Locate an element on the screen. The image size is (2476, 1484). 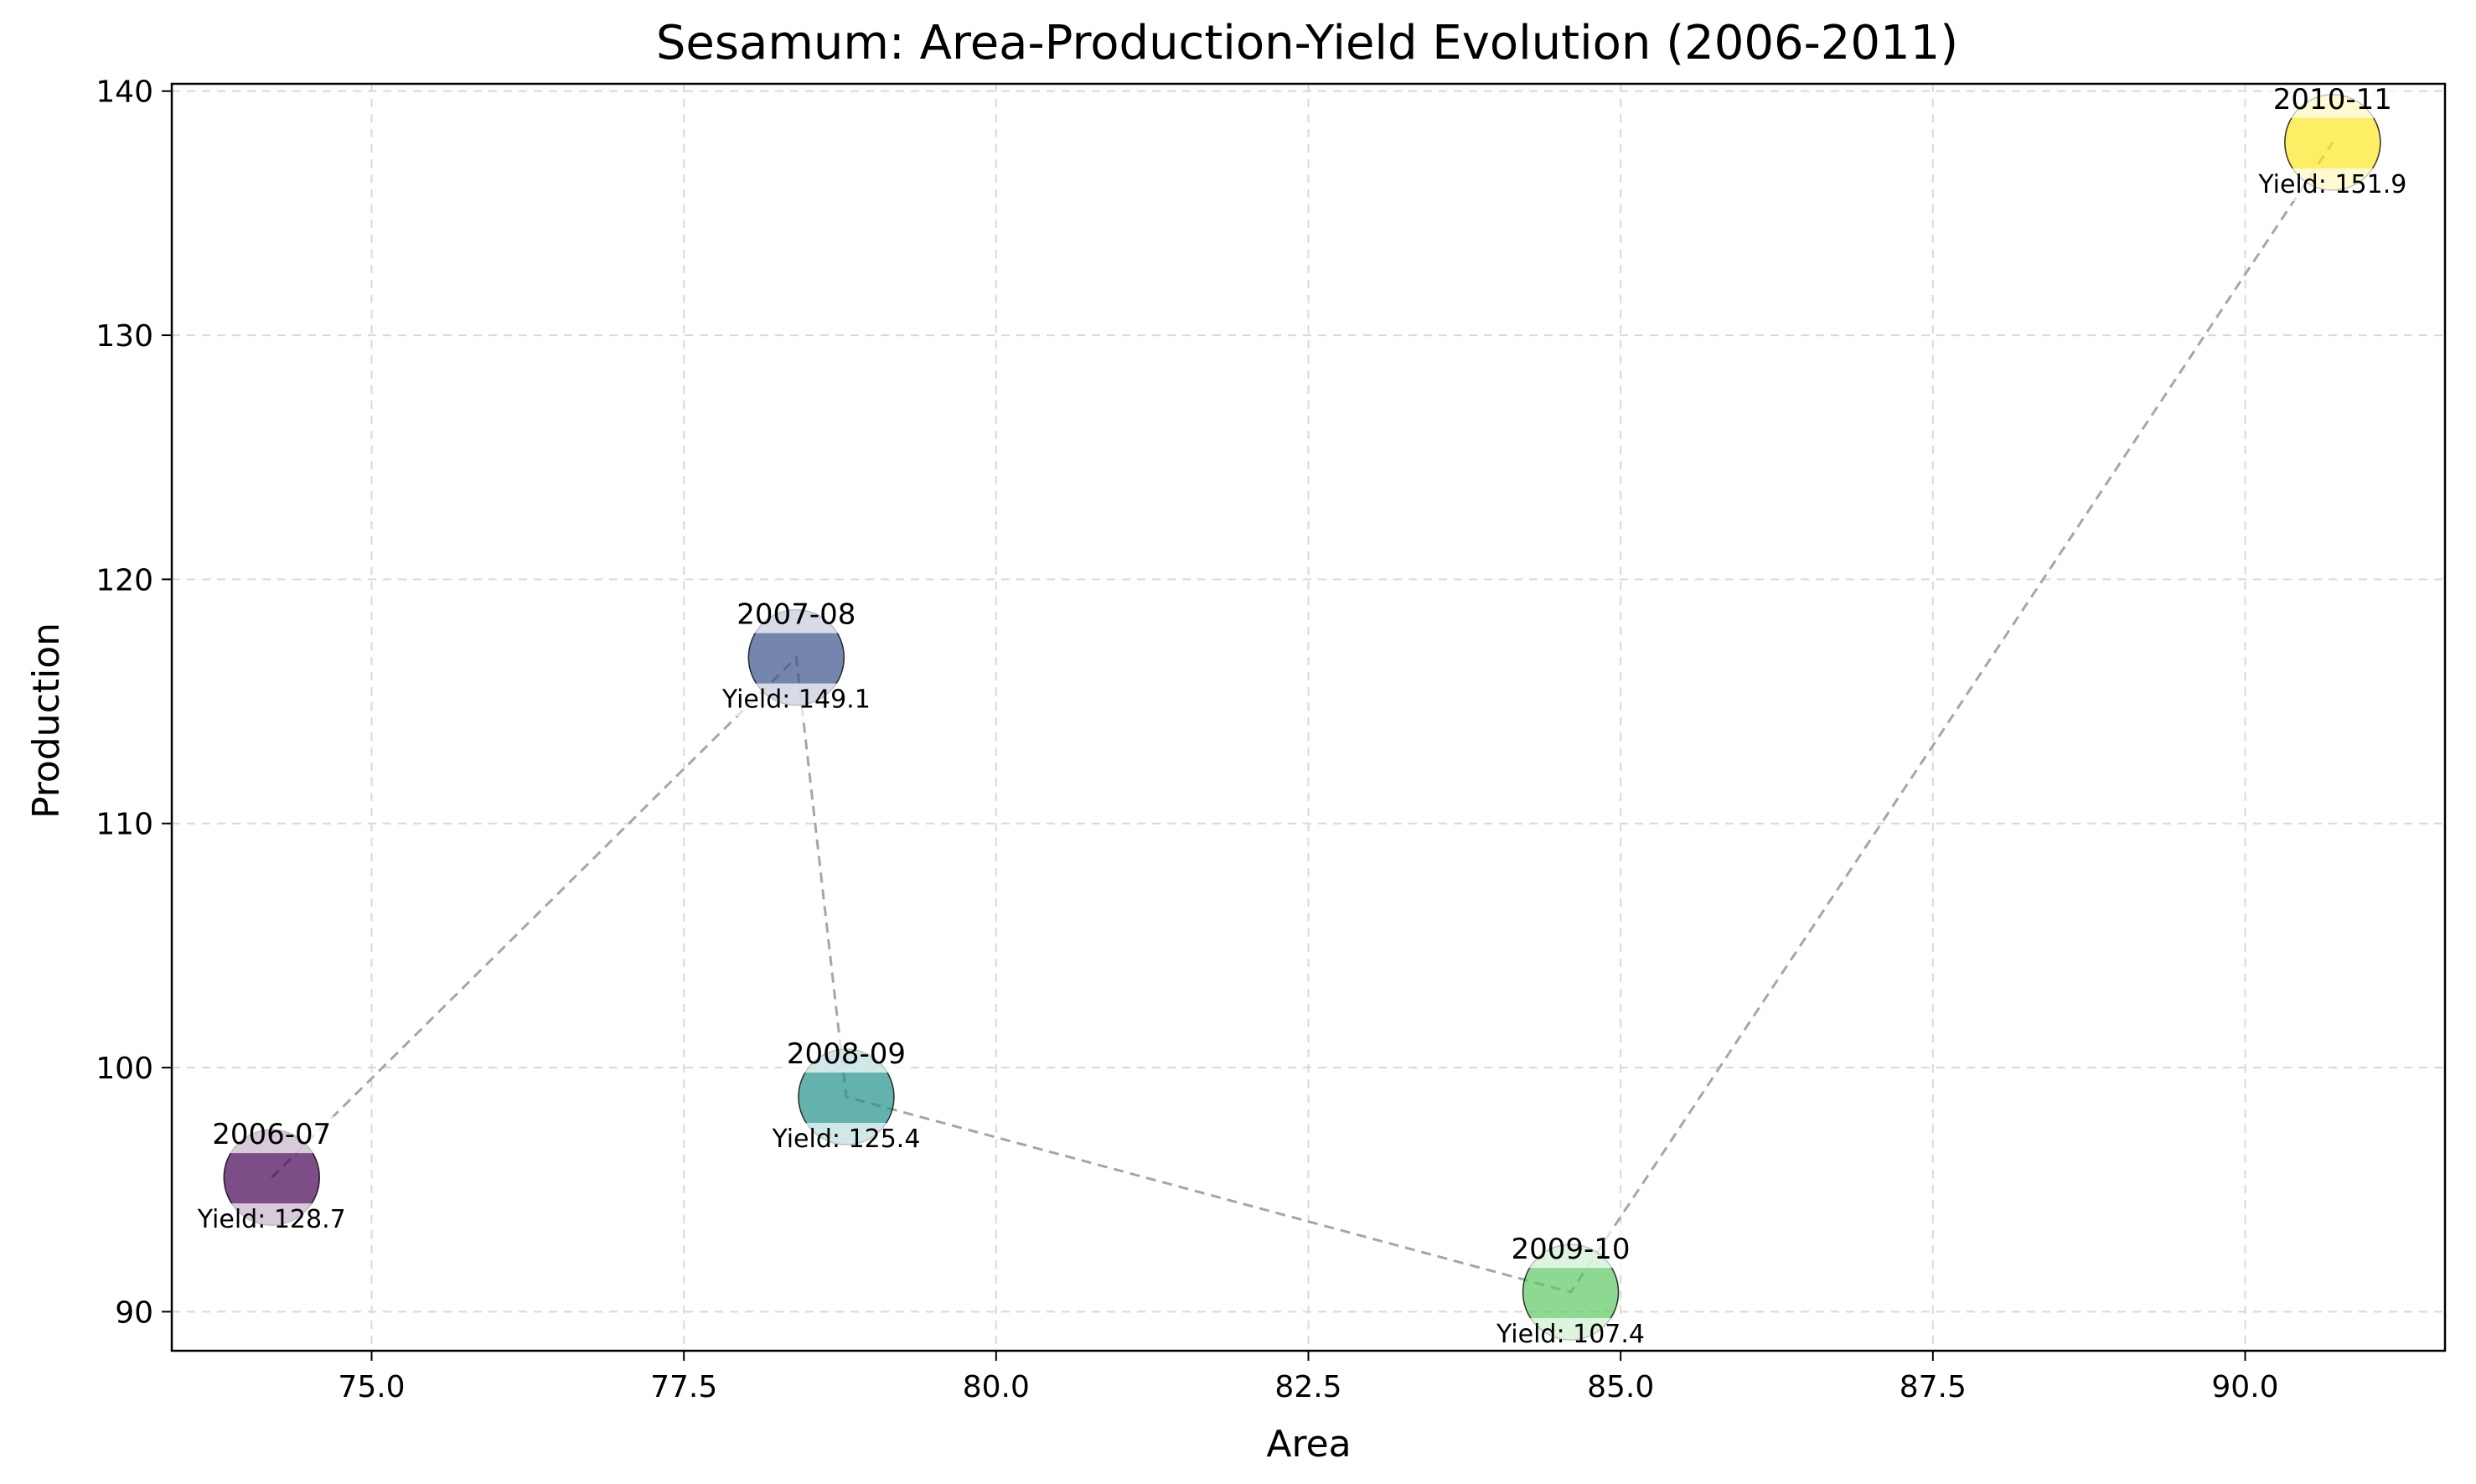
yield-label: Yield: 149.1 is located at coordinates (796, 700).